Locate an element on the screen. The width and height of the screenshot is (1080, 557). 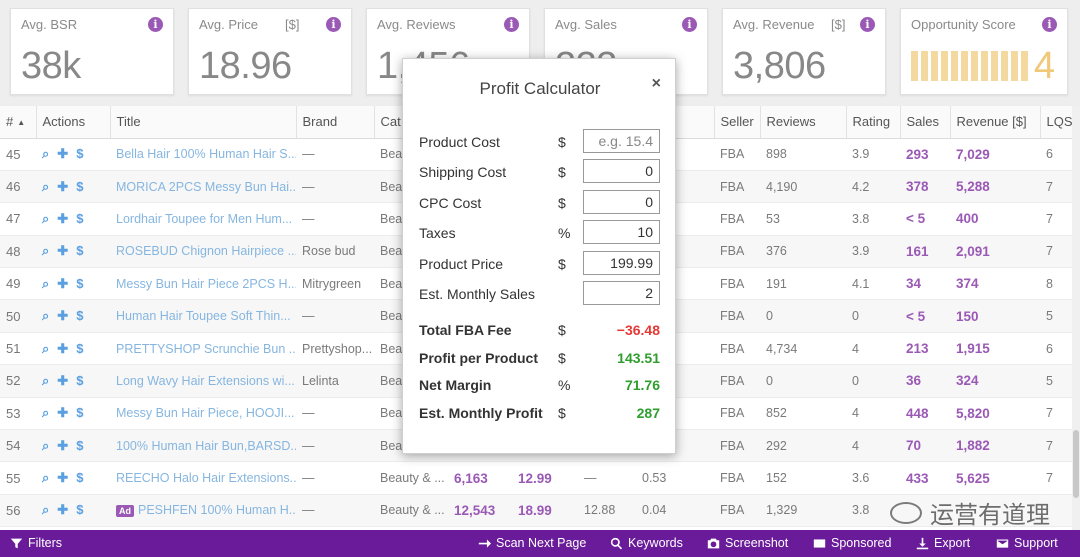
calc-unit: $ is located at coordinates (562, 330).